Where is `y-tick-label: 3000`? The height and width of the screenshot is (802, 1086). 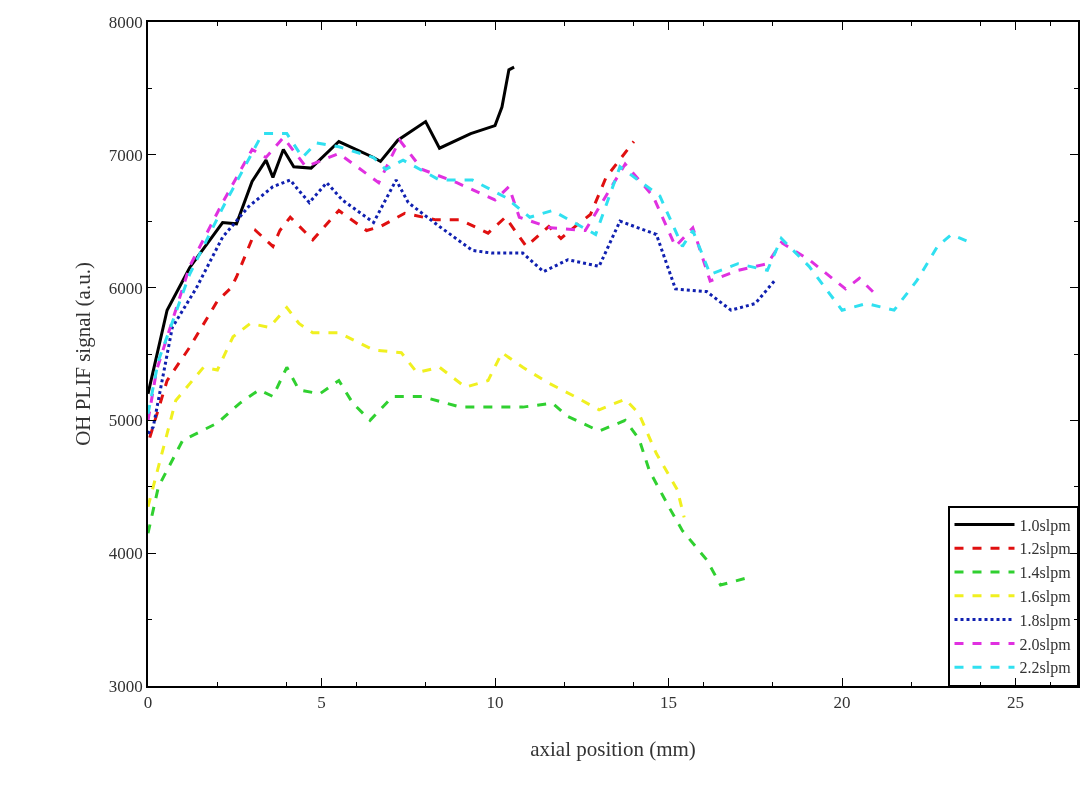
y-tick-label: 3000 is located at coordinates (125, 686).